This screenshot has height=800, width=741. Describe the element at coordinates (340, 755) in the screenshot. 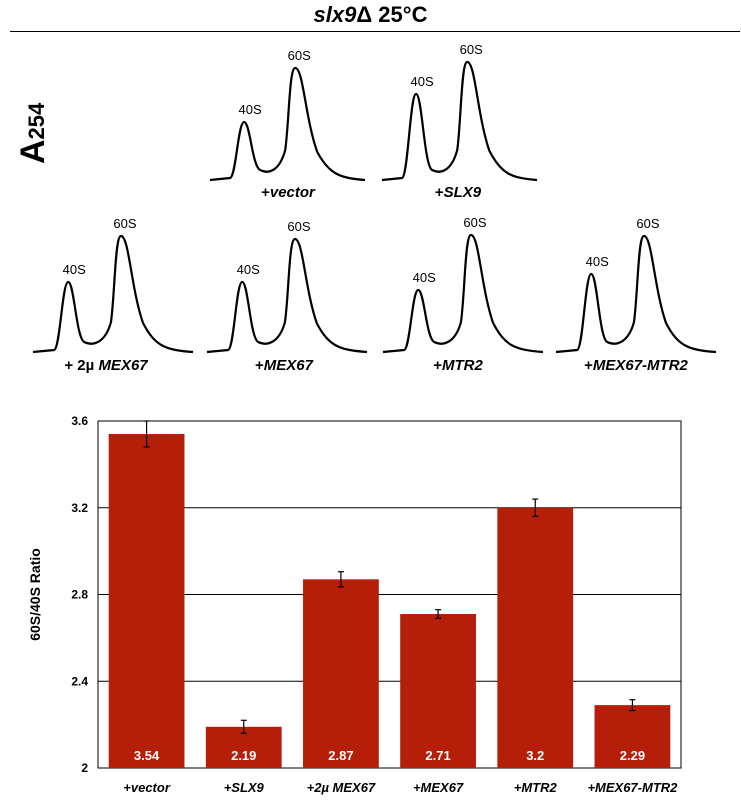

I see `bar-value-label: 2.87` at that location.